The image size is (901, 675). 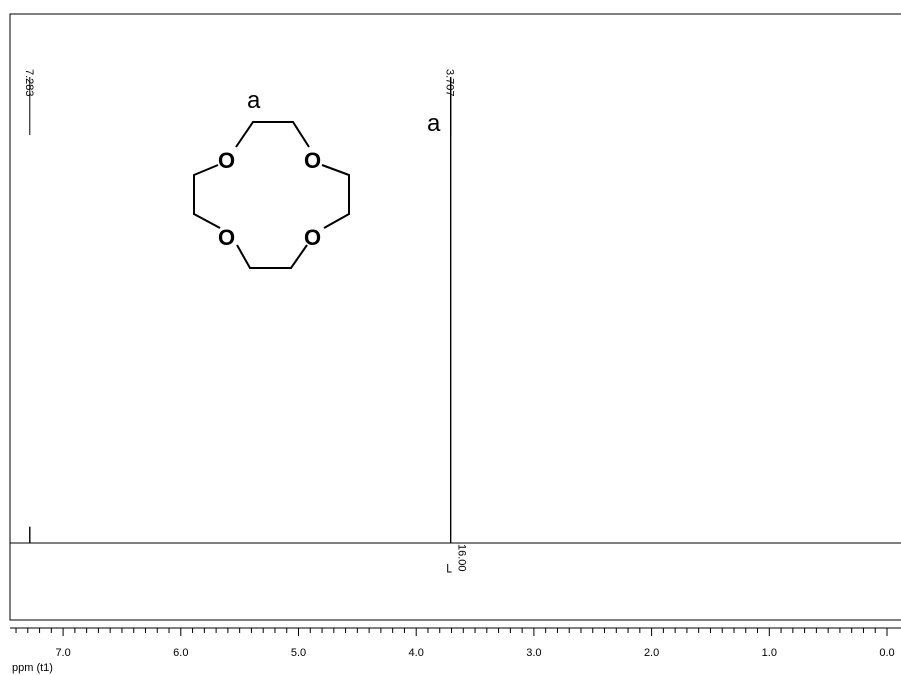 What do you see at coordinates (226, 160) in the screenshot?
I see `oxygen-atom-top-left: O` at bounding box center [226, 160].